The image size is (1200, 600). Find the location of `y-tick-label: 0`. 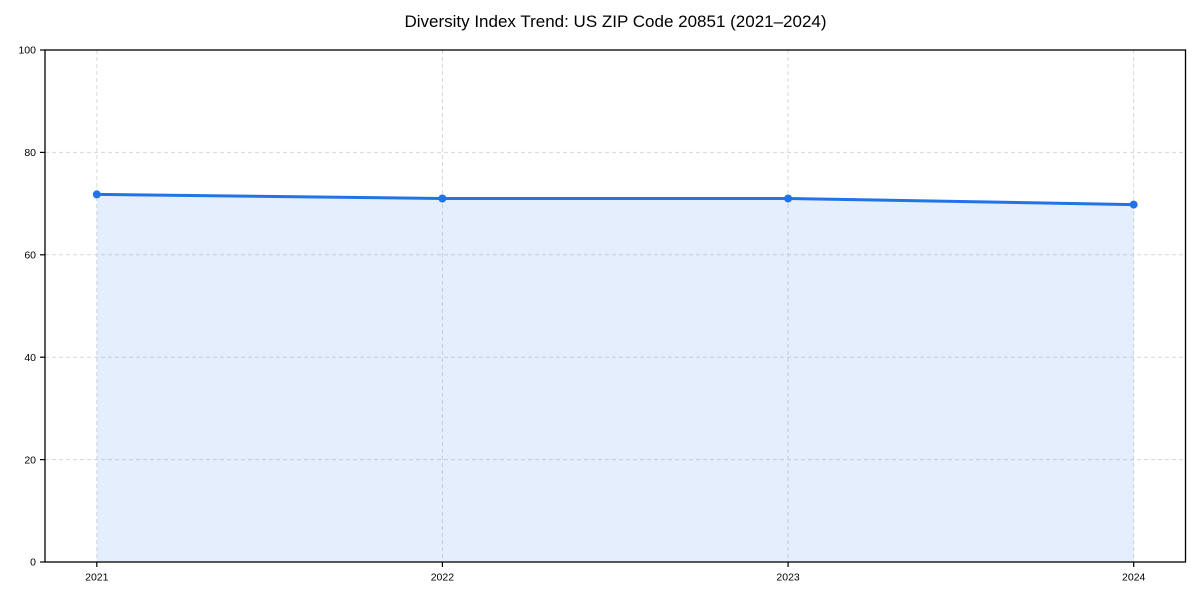

y-tick-label: 0 is located at coordinates (33, 563).